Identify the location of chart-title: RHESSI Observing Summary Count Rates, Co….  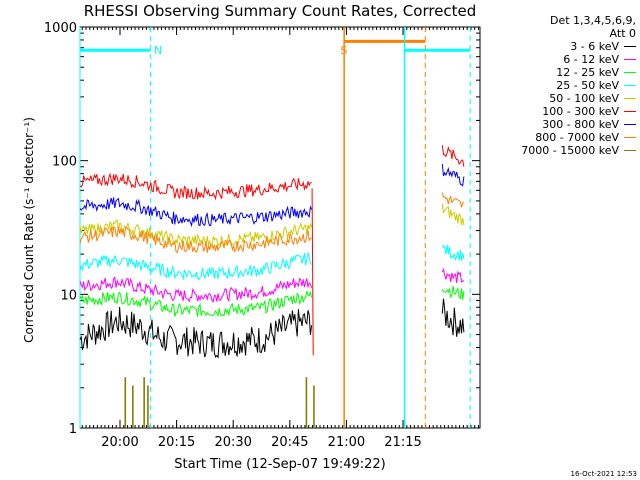
(280, 11).